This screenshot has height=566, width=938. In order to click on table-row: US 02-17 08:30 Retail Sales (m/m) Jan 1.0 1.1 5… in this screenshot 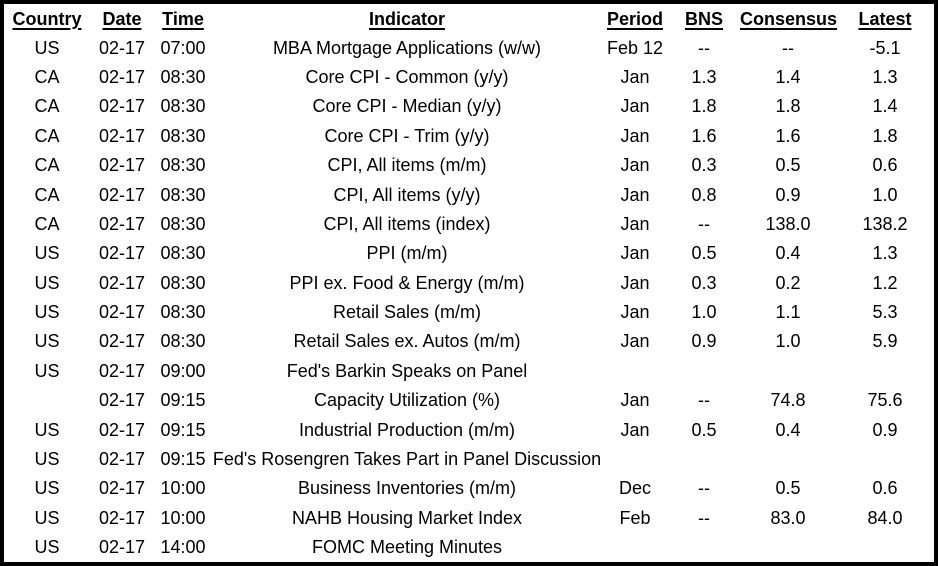, I will do `click(469, 311)`.